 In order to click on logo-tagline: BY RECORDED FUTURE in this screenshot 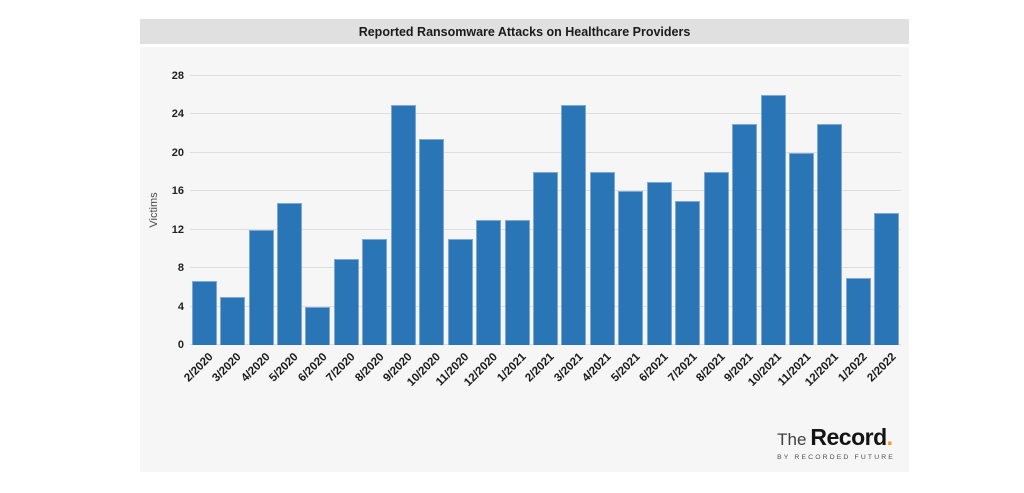, I will do `click(836, 457)`.